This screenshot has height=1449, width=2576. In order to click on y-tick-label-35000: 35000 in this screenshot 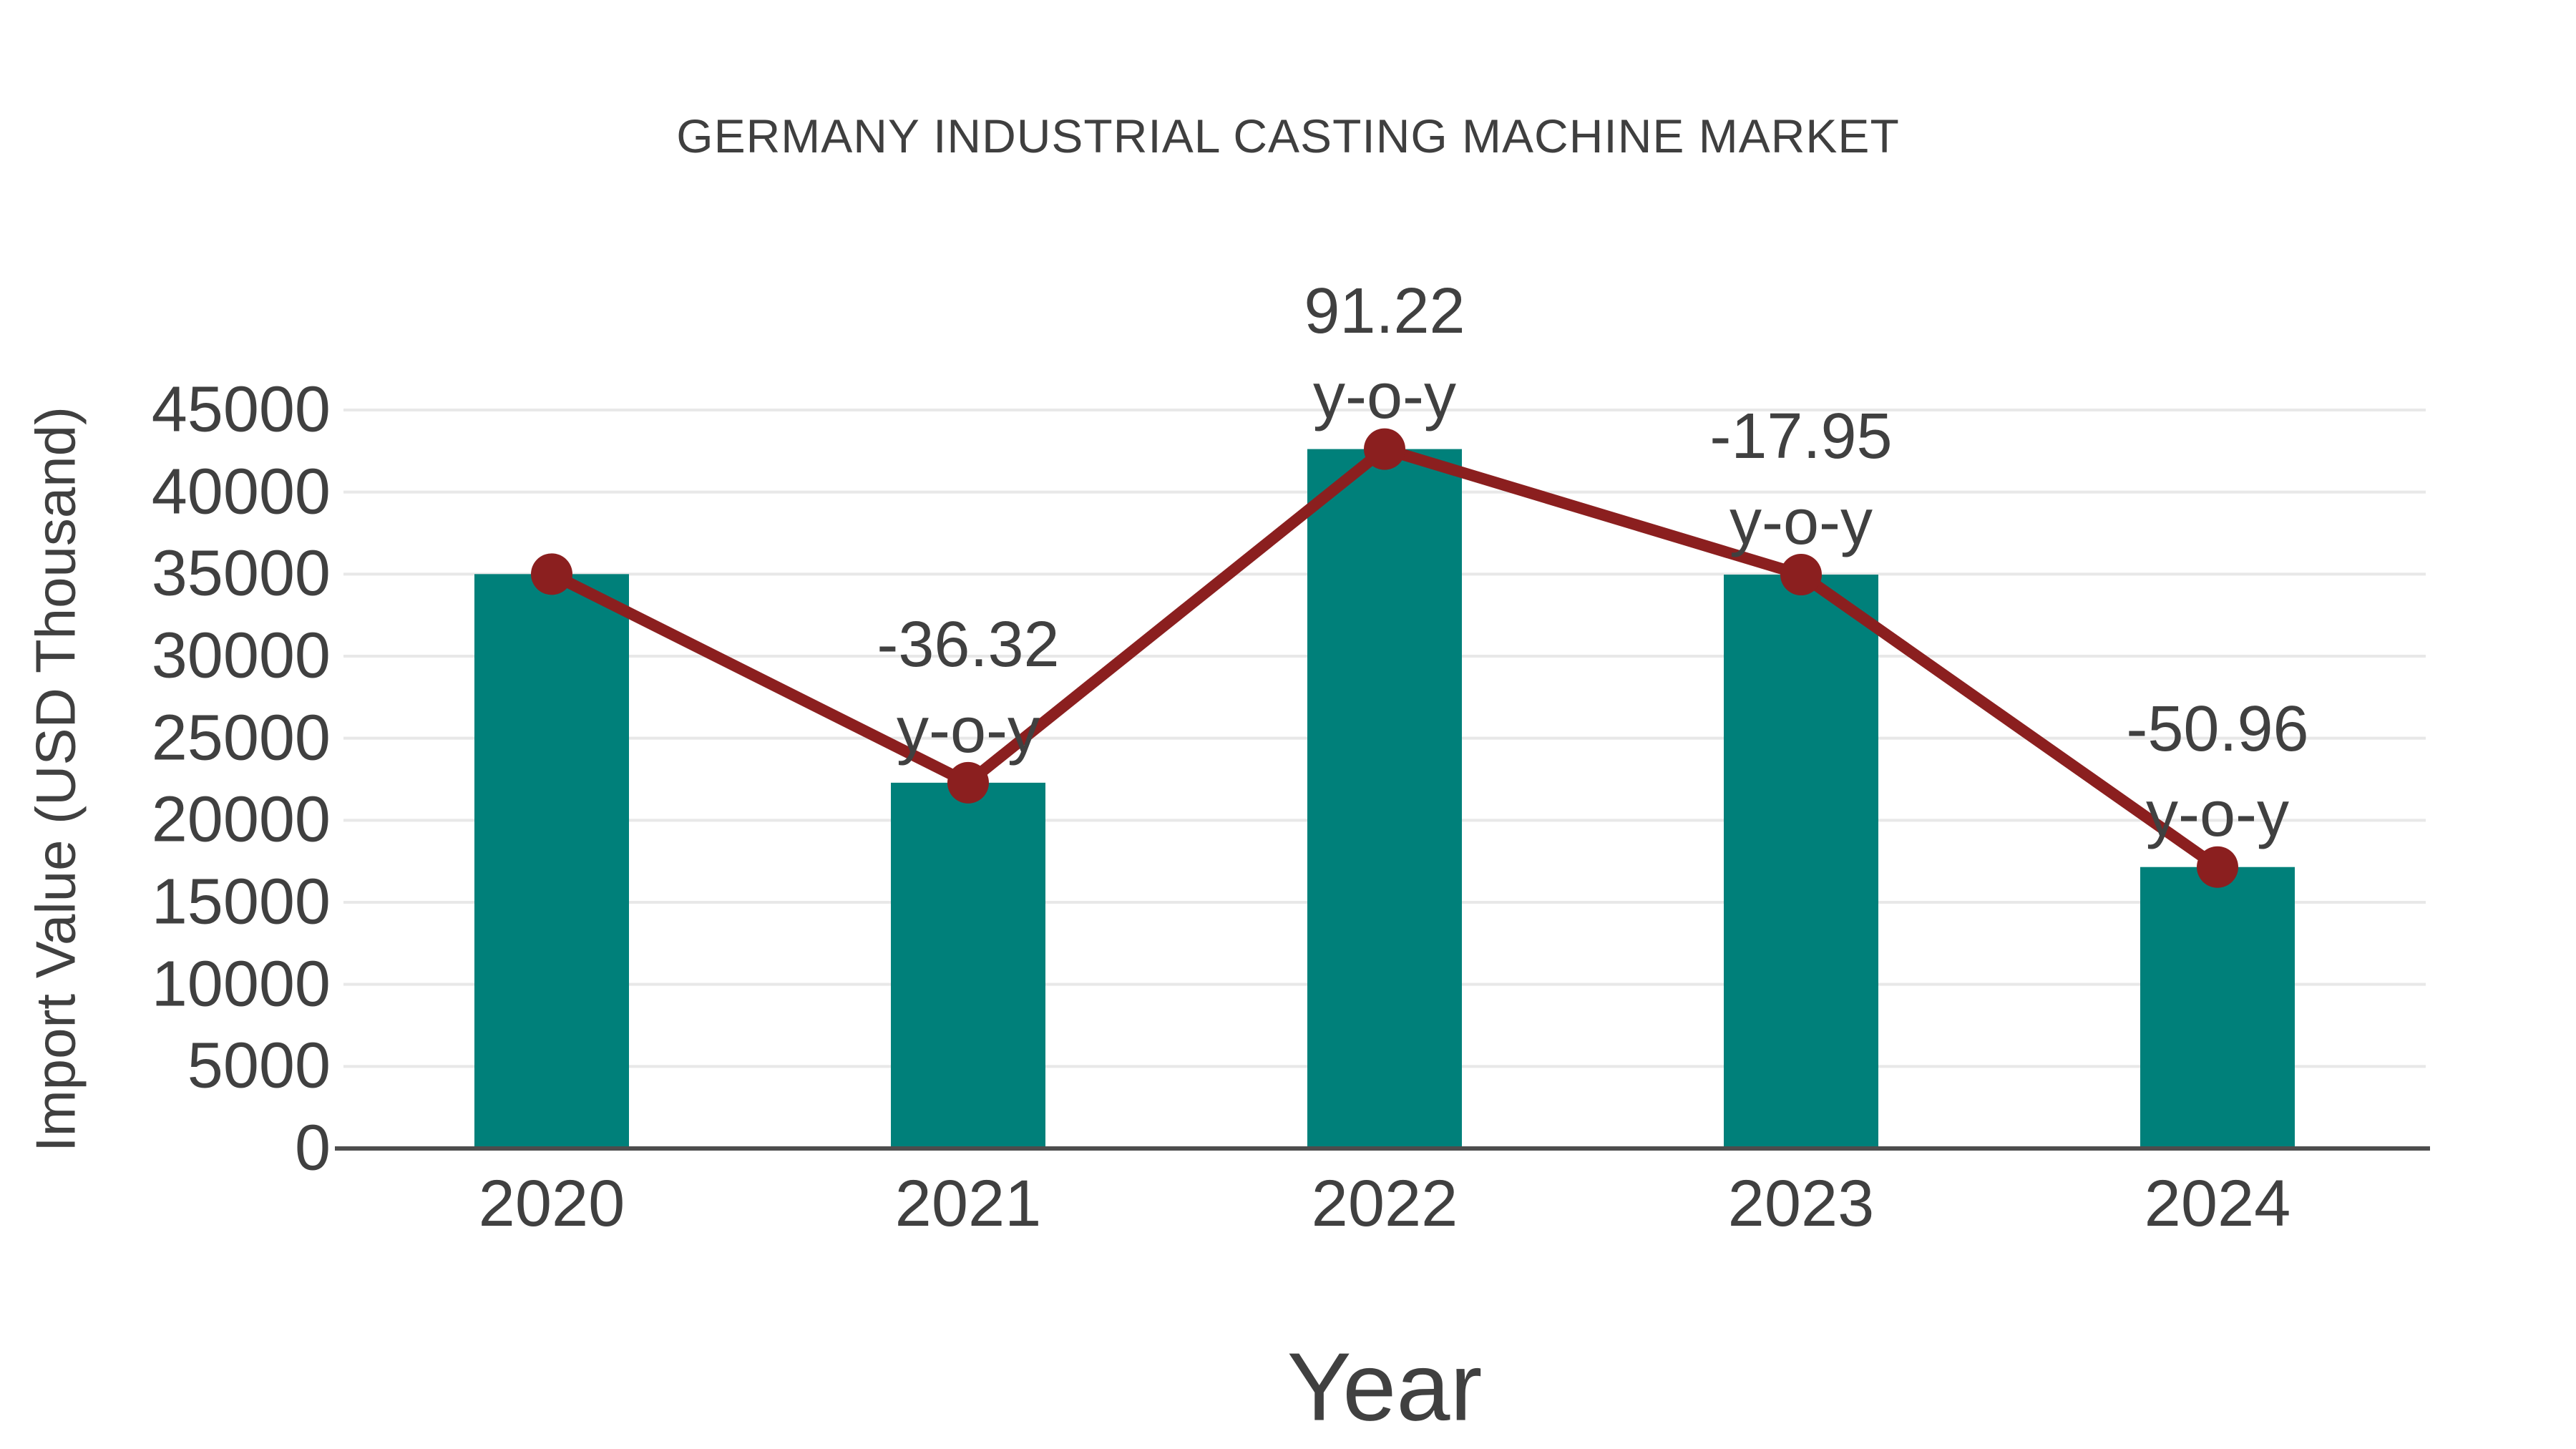, I will do `click(241, 573)`.